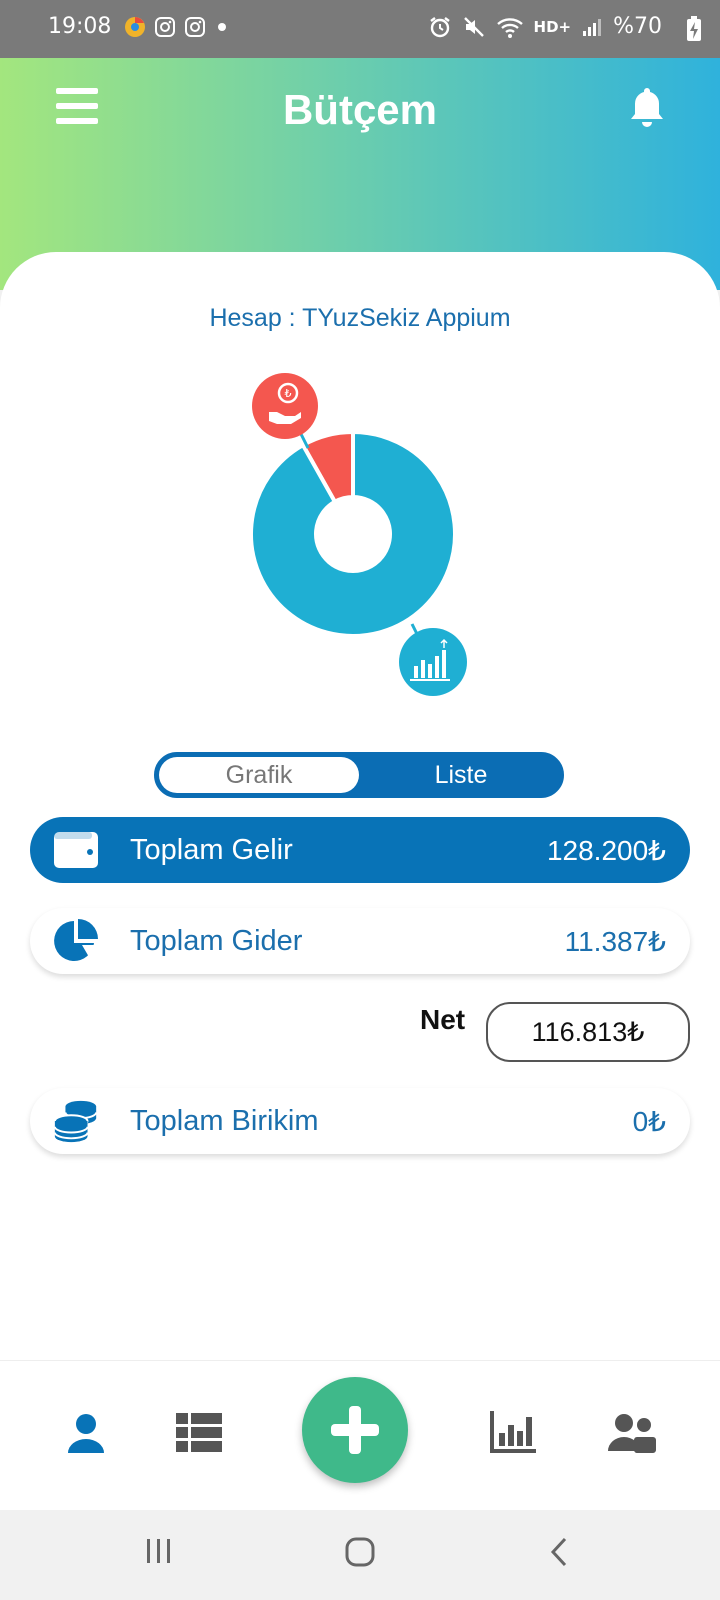  I want to click on back-icon, so click(559, 1552).